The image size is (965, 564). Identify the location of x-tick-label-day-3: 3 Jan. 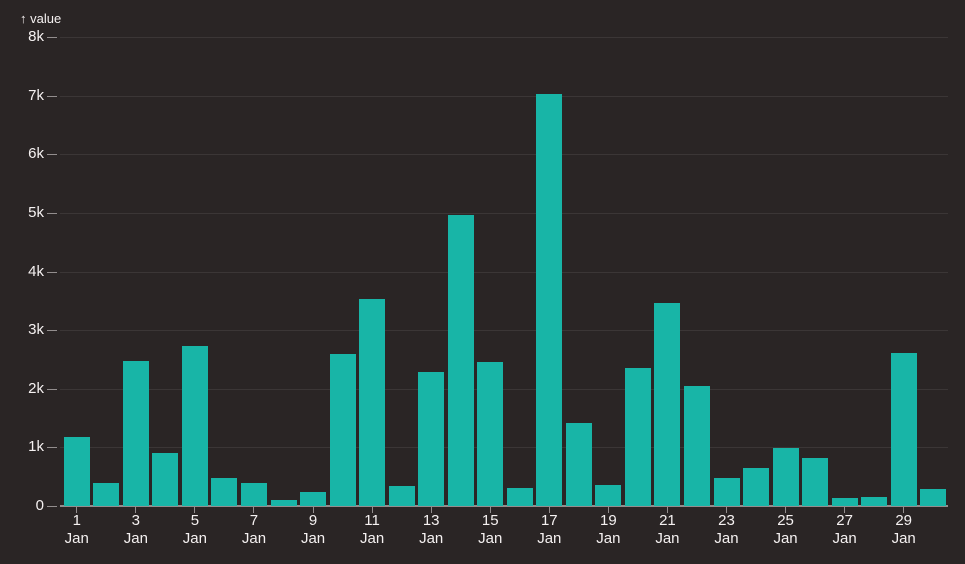
(136, 530).